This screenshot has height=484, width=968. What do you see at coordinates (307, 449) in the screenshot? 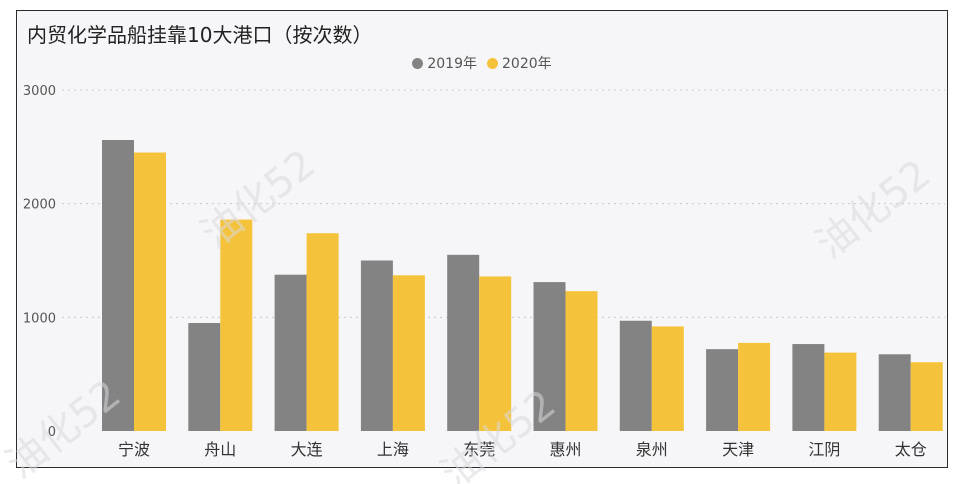
I see `x-tick-label: 大连` at bounding box center [307, 449].